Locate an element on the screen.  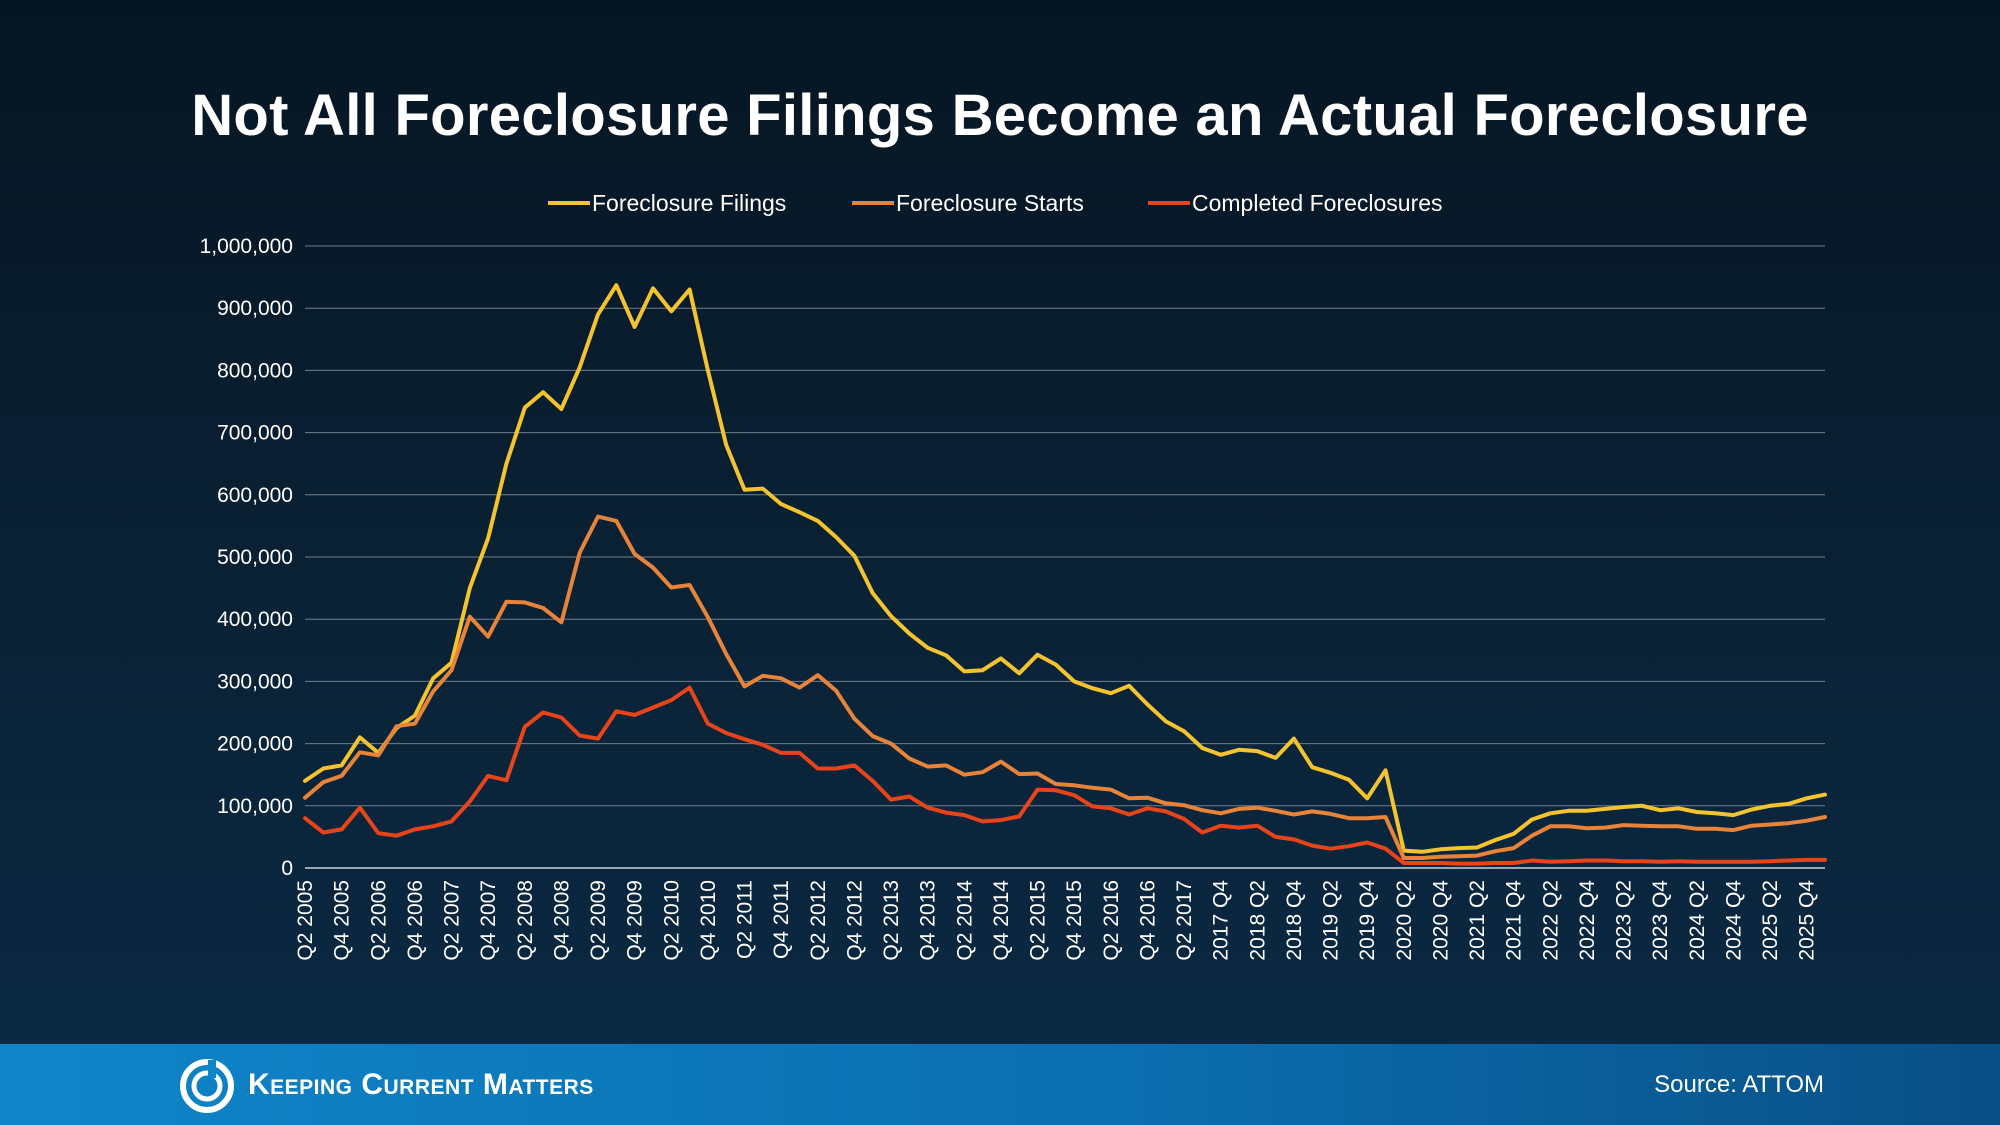
x-tick-label: Q2 2011 is located at coordinates (745, 919).